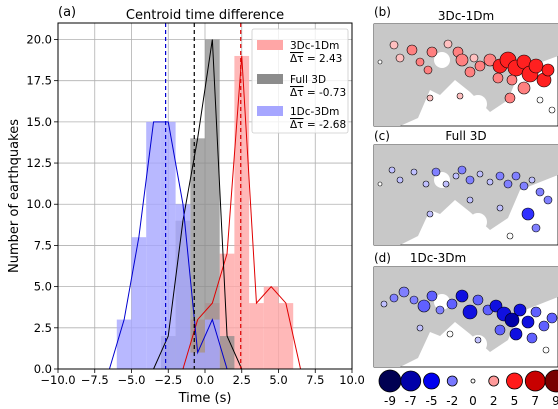 The width and height of the screenshot is (558, 409). What do you see at coordinates (314, 46) in the screenshot?
I see `legend-label-1: 3Dc-1Dm` at bounding box center [314, 46].